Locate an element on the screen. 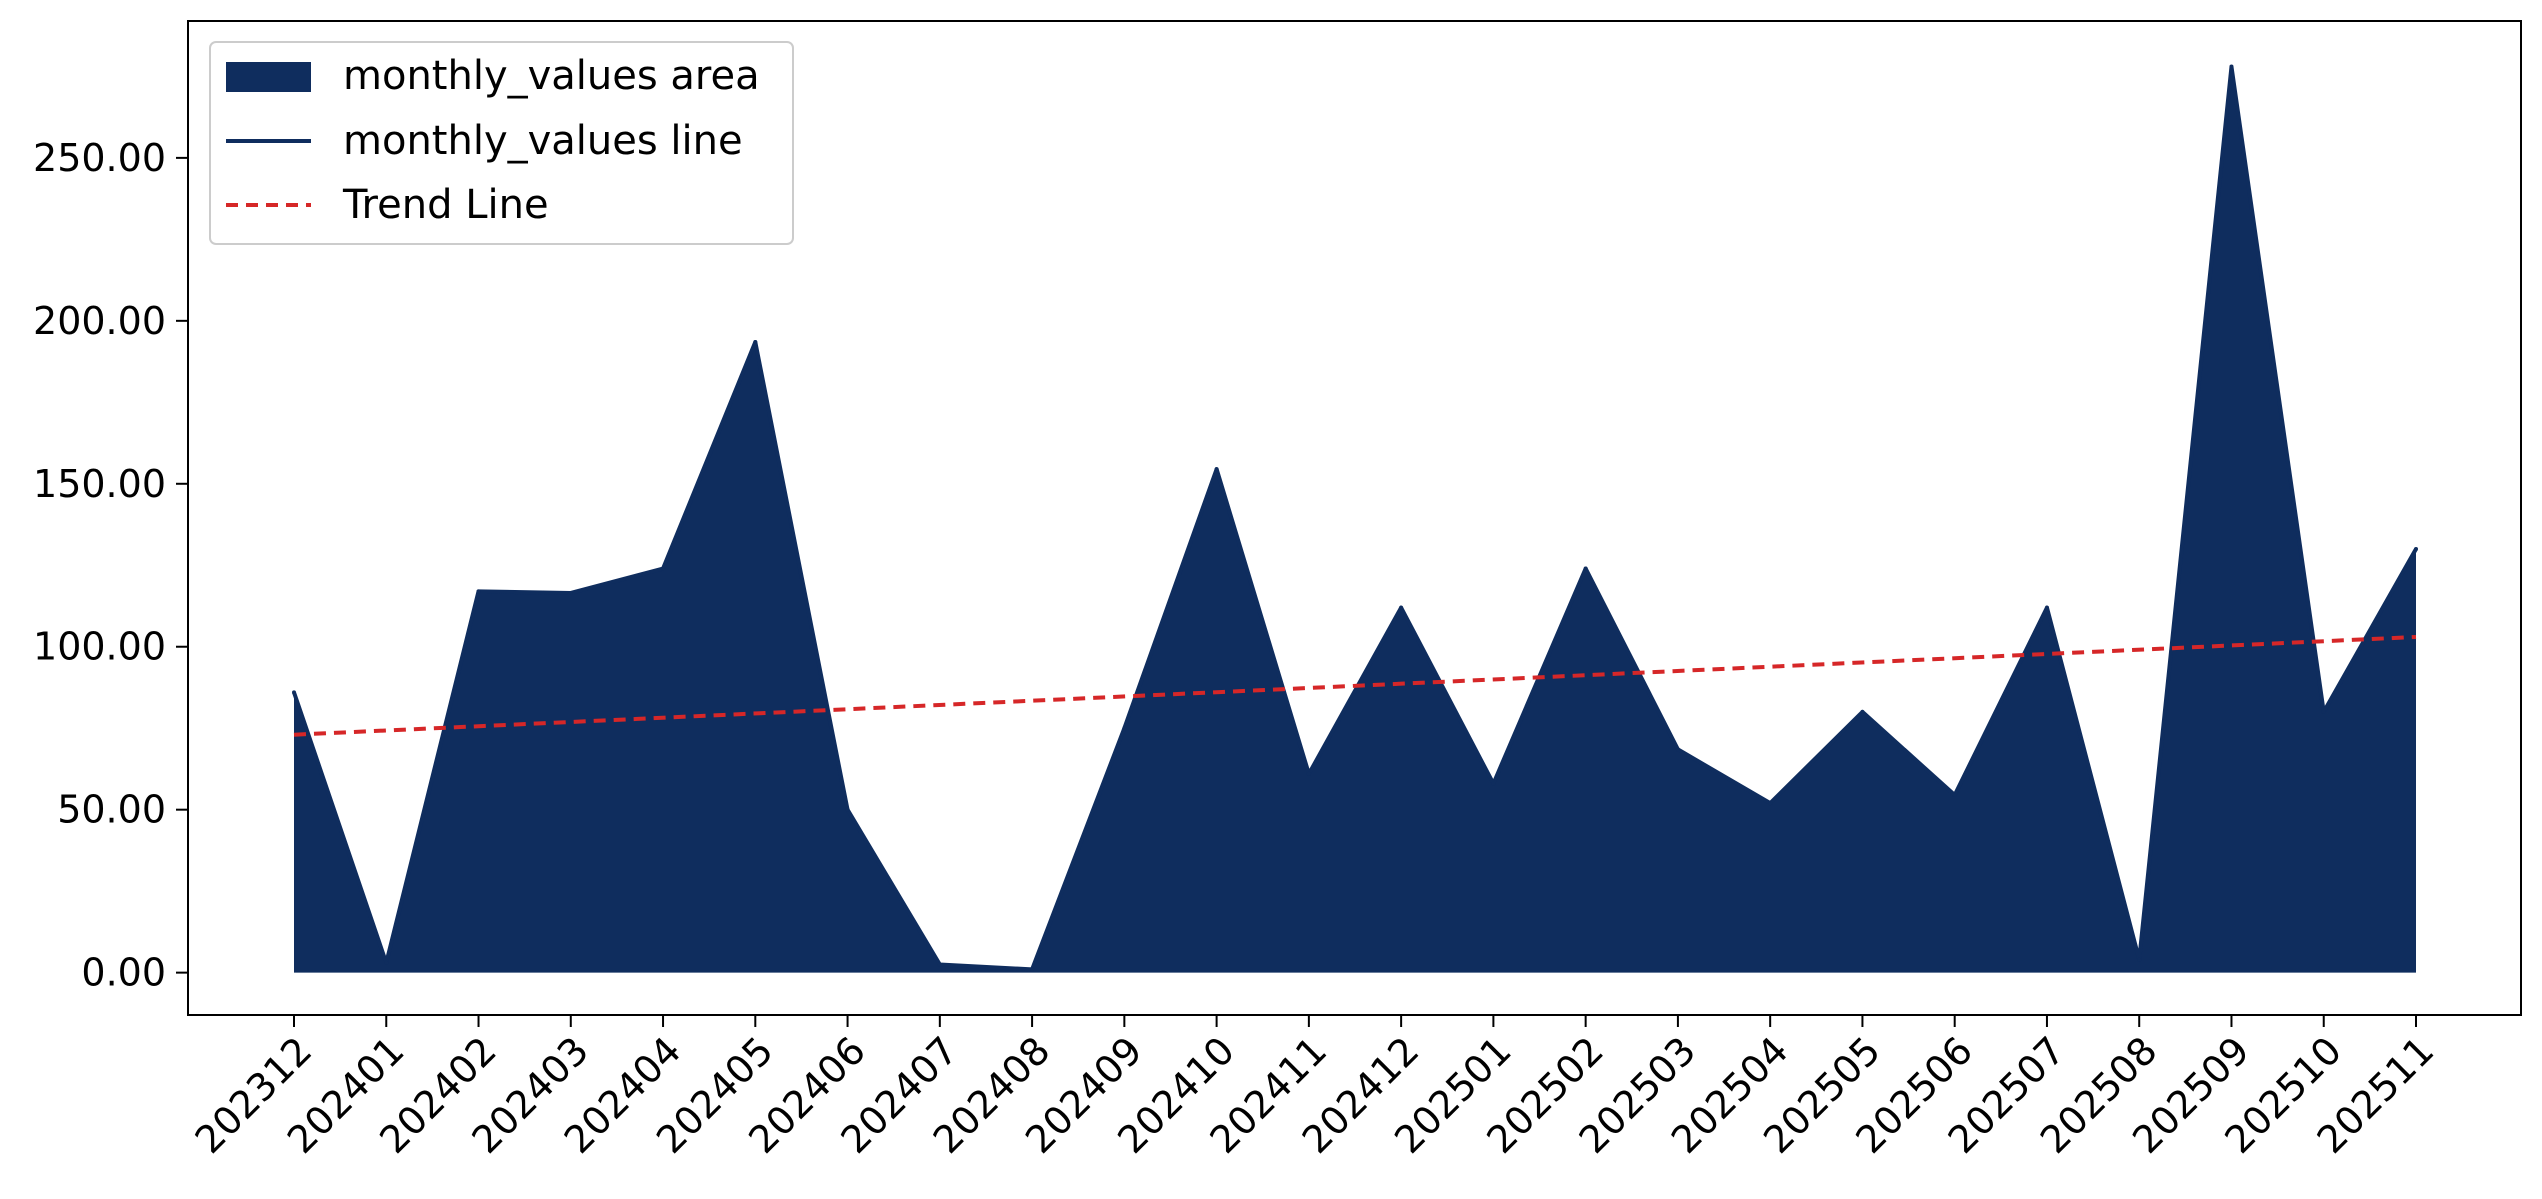  legend-label-area: monthly_values area is located at coordinates (551, 76).